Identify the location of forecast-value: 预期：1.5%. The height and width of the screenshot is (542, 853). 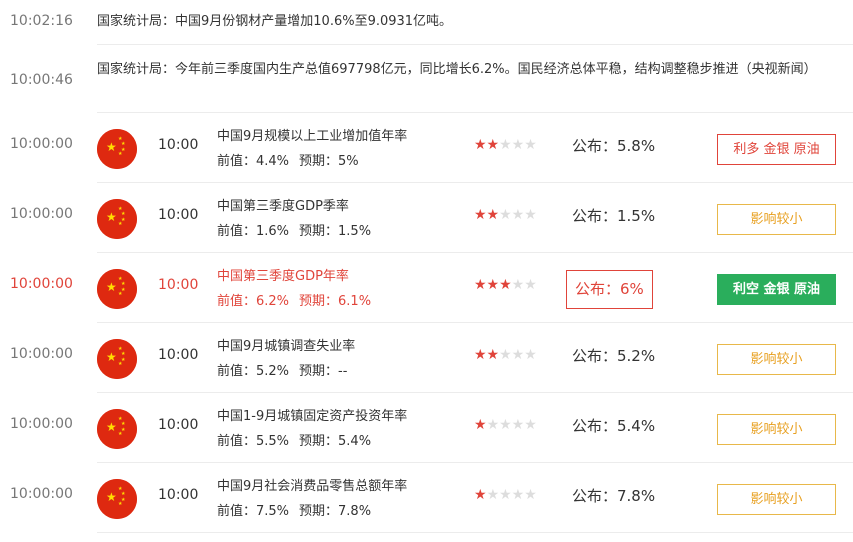
(335, 231).